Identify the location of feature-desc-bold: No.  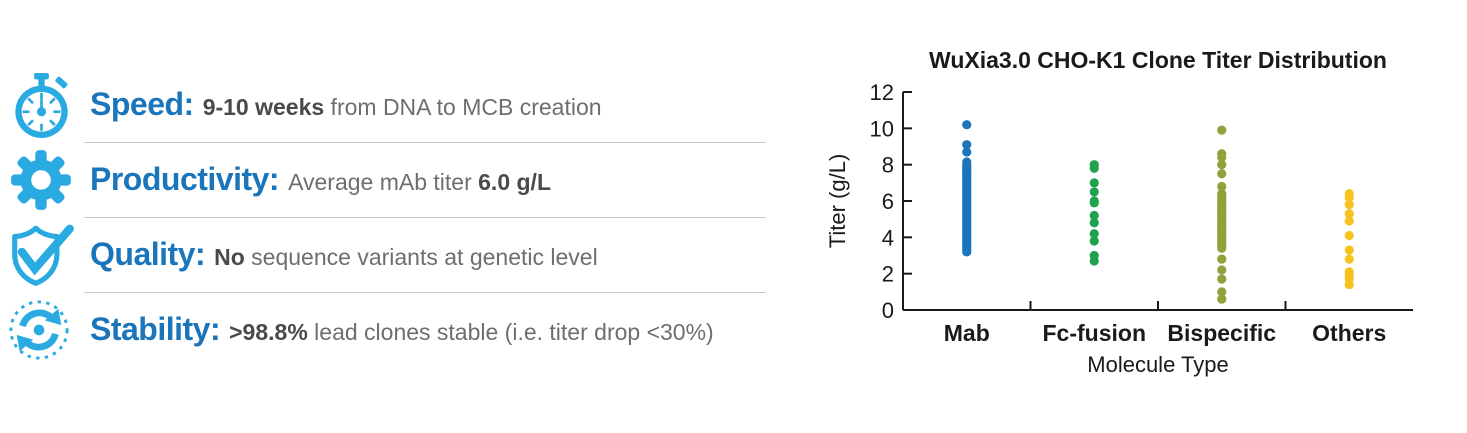
(229, 257).